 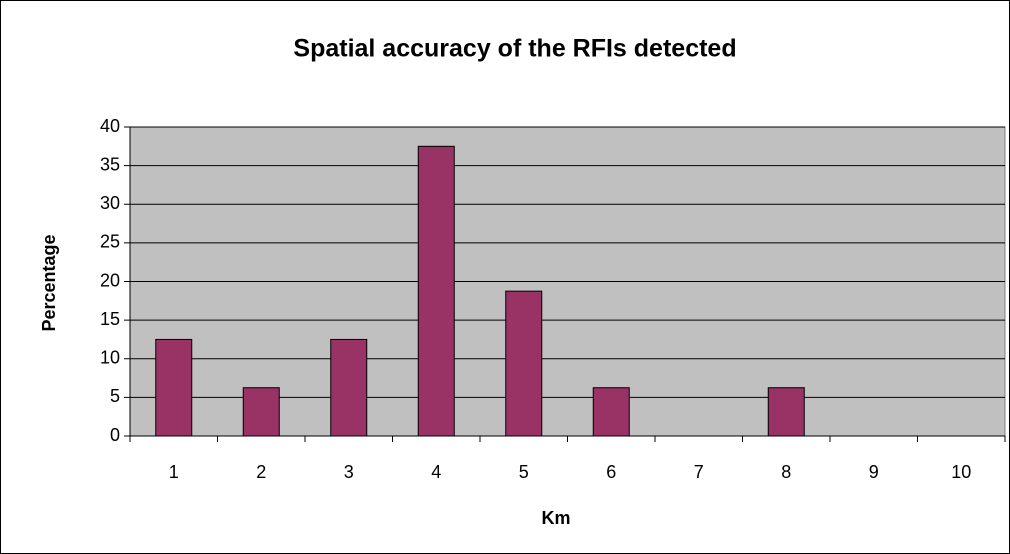 What do you see at coordinates (555, 518) in the screenshot?
I see `x-axis-title: Km` at bounding box center [555, 518].